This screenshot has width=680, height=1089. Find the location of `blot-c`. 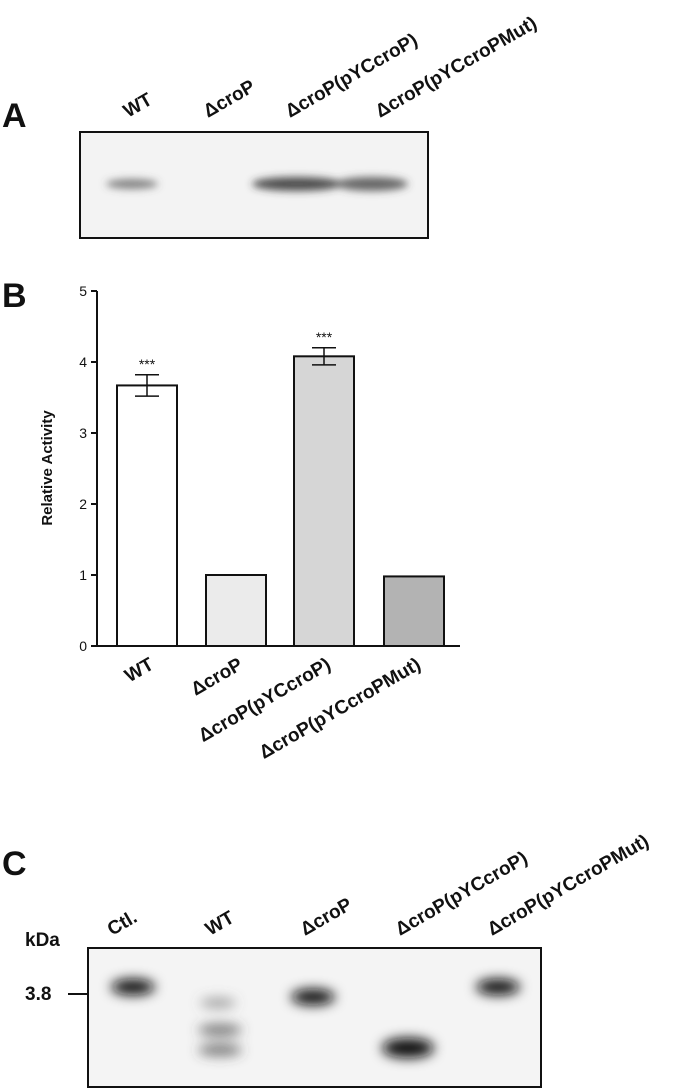

blot-c is located at coordinates (314, 1017).